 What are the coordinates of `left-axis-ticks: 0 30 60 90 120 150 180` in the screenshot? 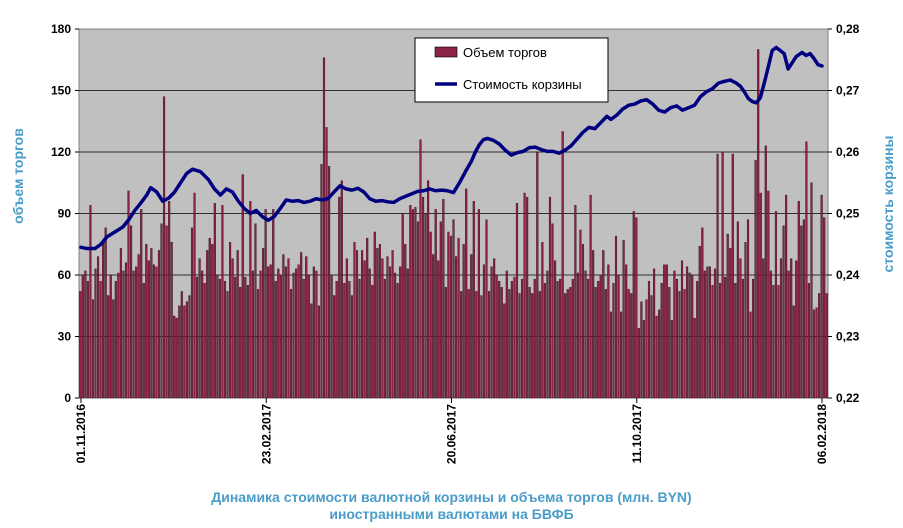 It's located at (65, 213).